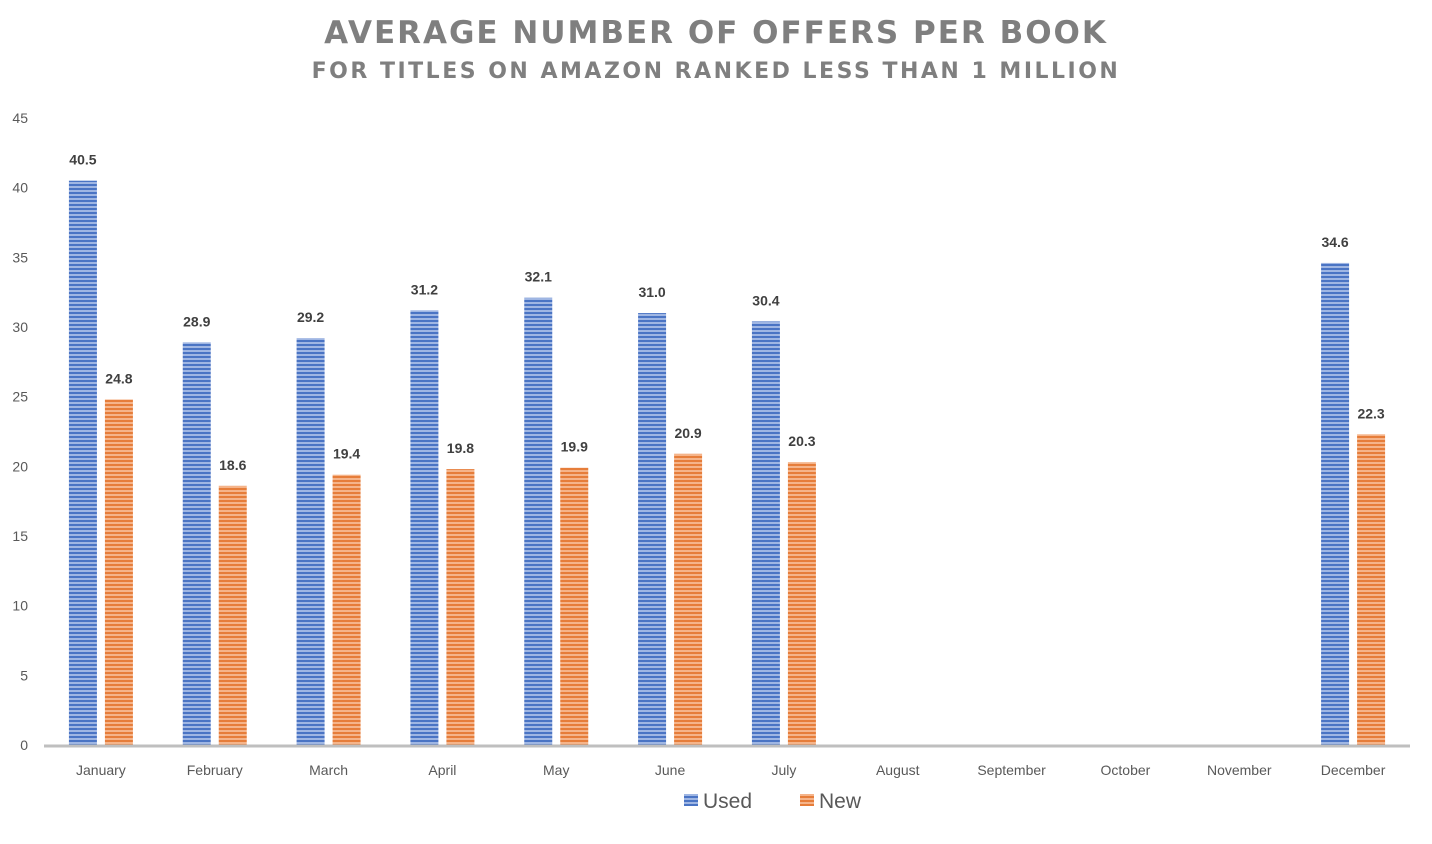  What do you see at coordinates (101, 770) in the screenshot?
I see `x-tick-label: January` at bounding box center [101, 770].